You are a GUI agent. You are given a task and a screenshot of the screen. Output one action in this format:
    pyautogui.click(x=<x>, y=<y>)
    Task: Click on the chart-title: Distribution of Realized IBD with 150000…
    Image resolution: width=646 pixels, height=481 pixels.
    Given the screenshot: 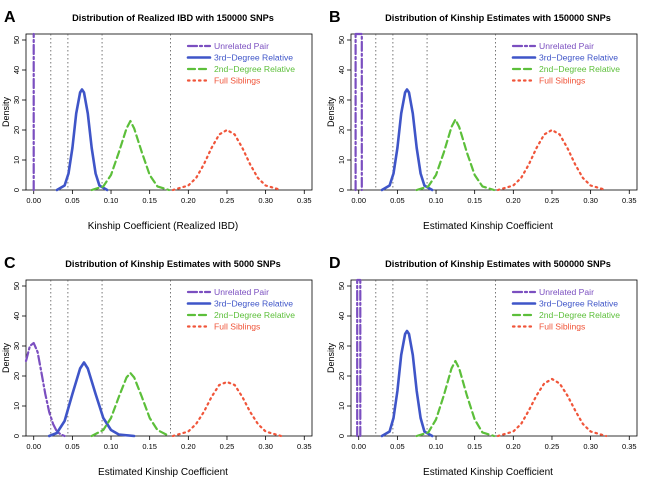 What is the action you would take?
    pyautogui.click(x=173, y=18)
    